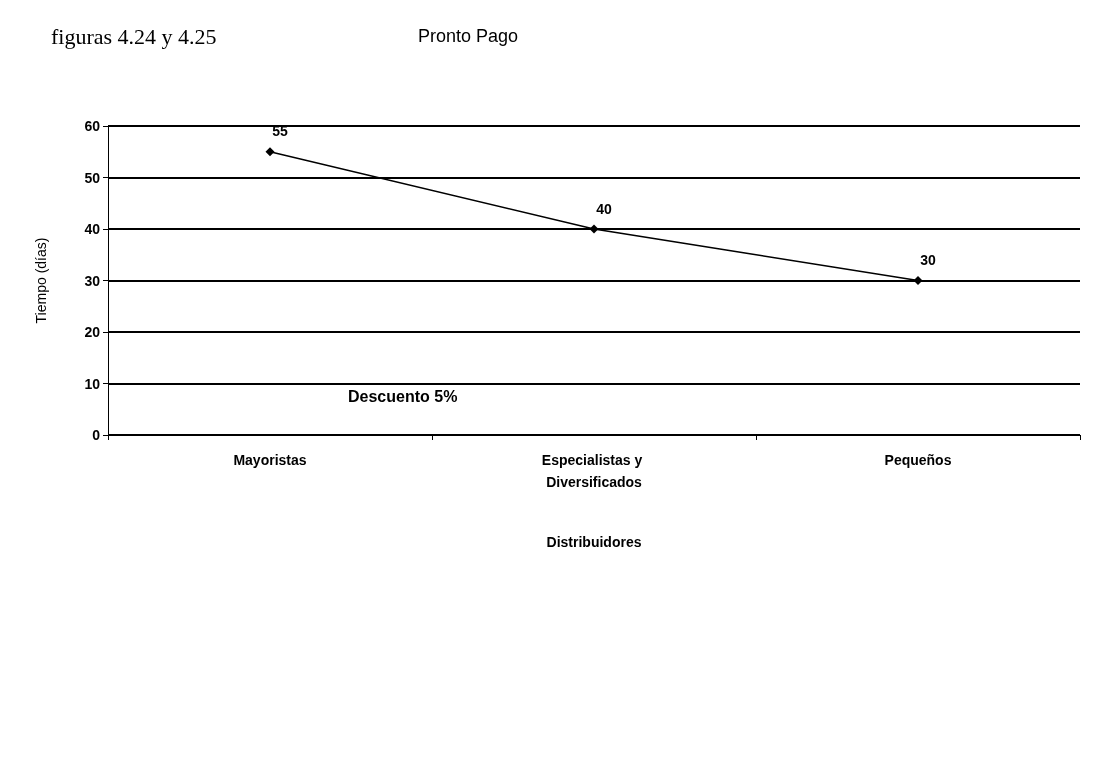 Image resolution: width=1093 pixels, height=766 pixels. What do you see at coordinates (96, 435) in the screenshot?
I see `y-tick-label: 0` at bounding box center [96, 435].